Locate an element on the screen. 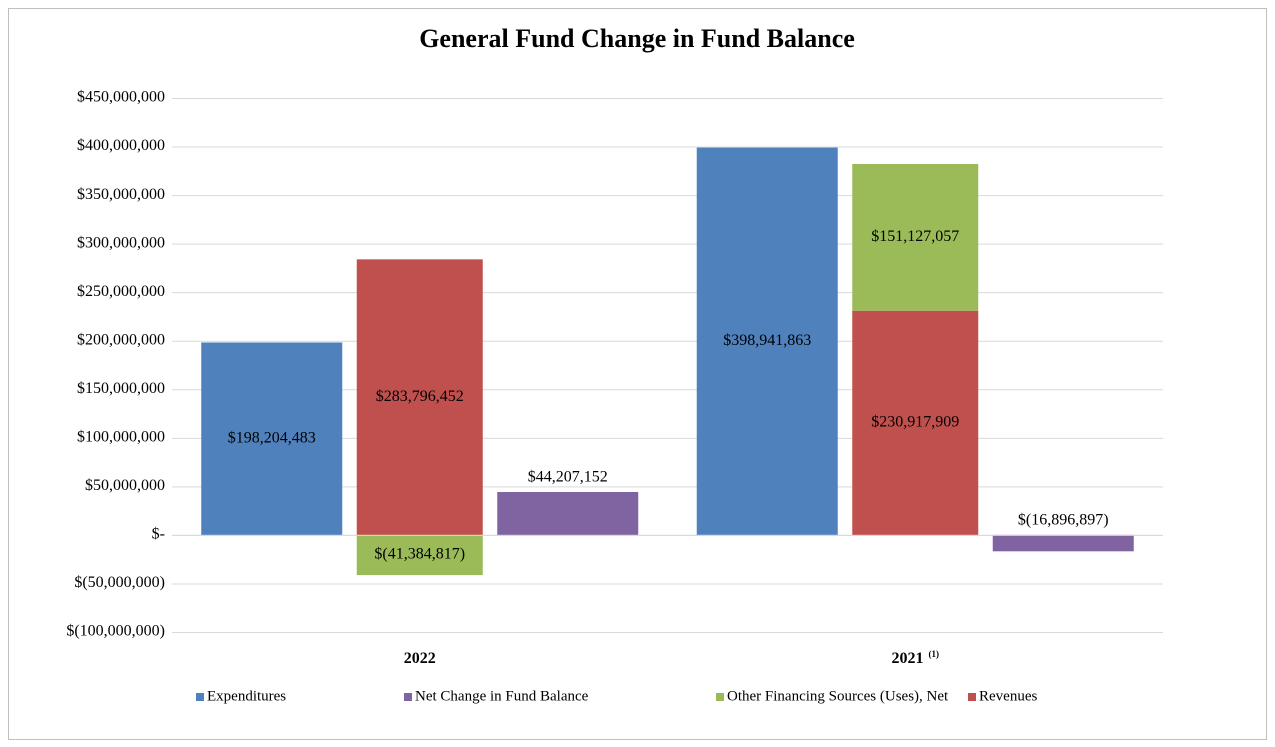 Image resolution: width=1275 pixels, height=747 pixels. data-label: $283,796,452 is located at coordinates (420, 396).